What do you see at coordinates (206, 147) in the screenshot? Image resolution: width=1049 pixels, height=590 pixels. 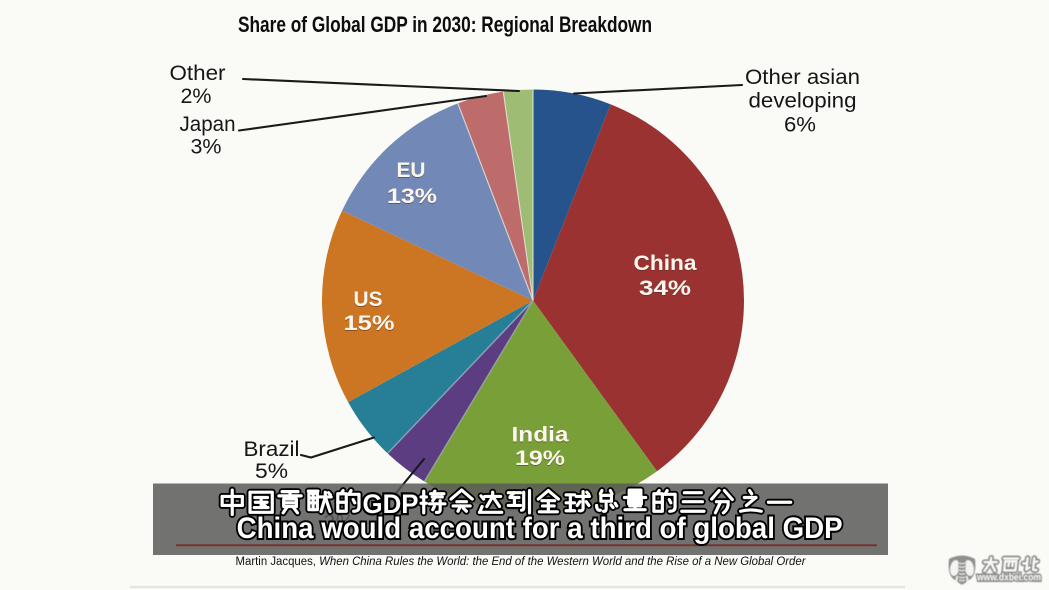 I see `svg-text: 3%` at bounding box center [206, 147].